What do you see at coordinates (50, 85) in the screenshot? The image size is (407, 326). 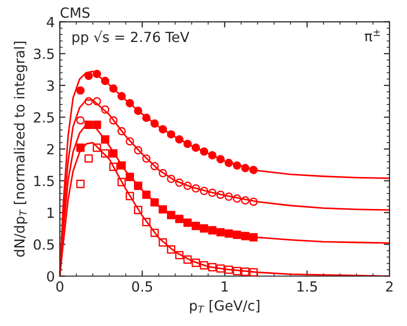 I see `y-tick-label: 3` at bounding box center [50, 85].